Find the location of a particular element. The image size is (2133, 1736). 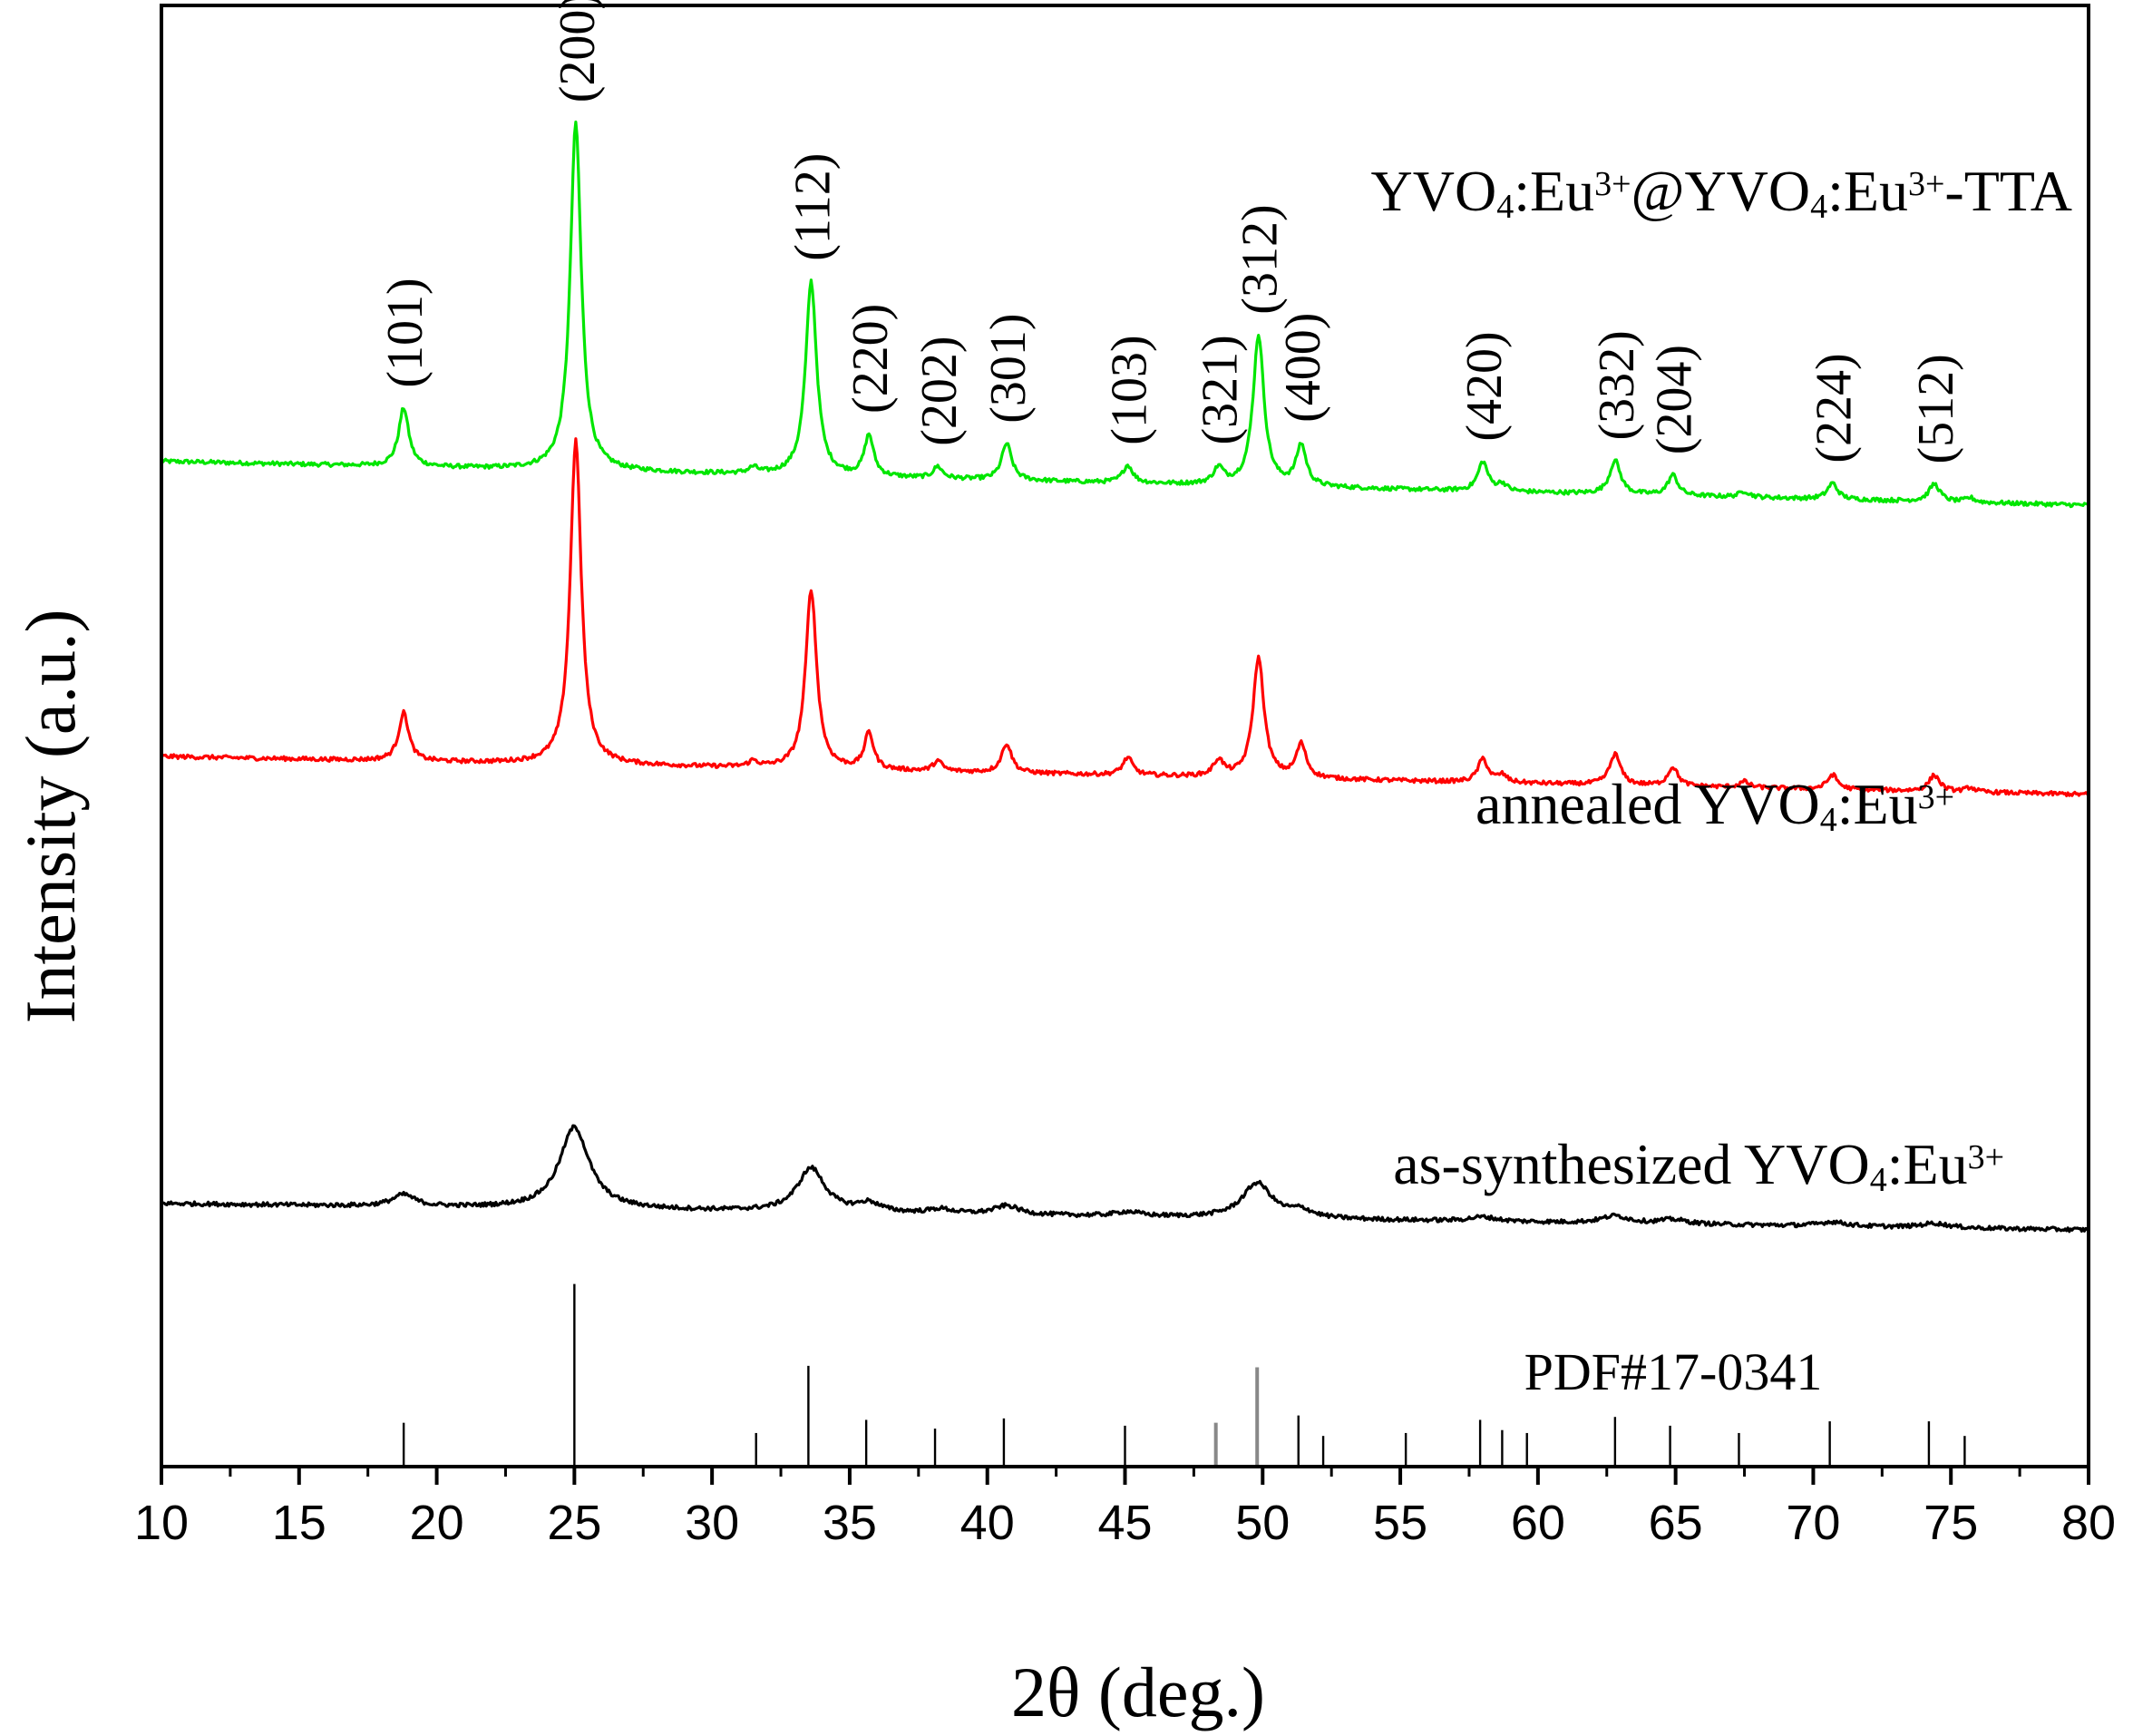

reference-pattern: PDF#17-0341 is located at coordinates (1184, 1375).